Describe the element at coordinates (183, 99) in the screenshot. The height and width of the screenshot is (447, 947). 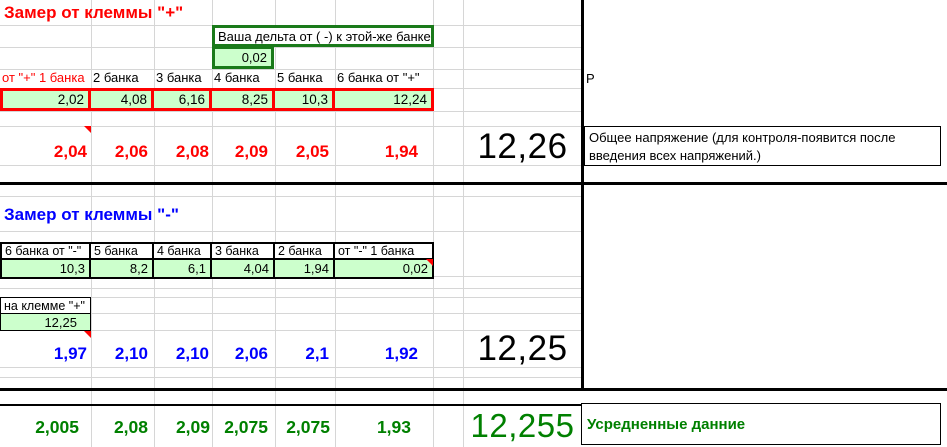
I see `plus-value-cell: 6,16` at that location.